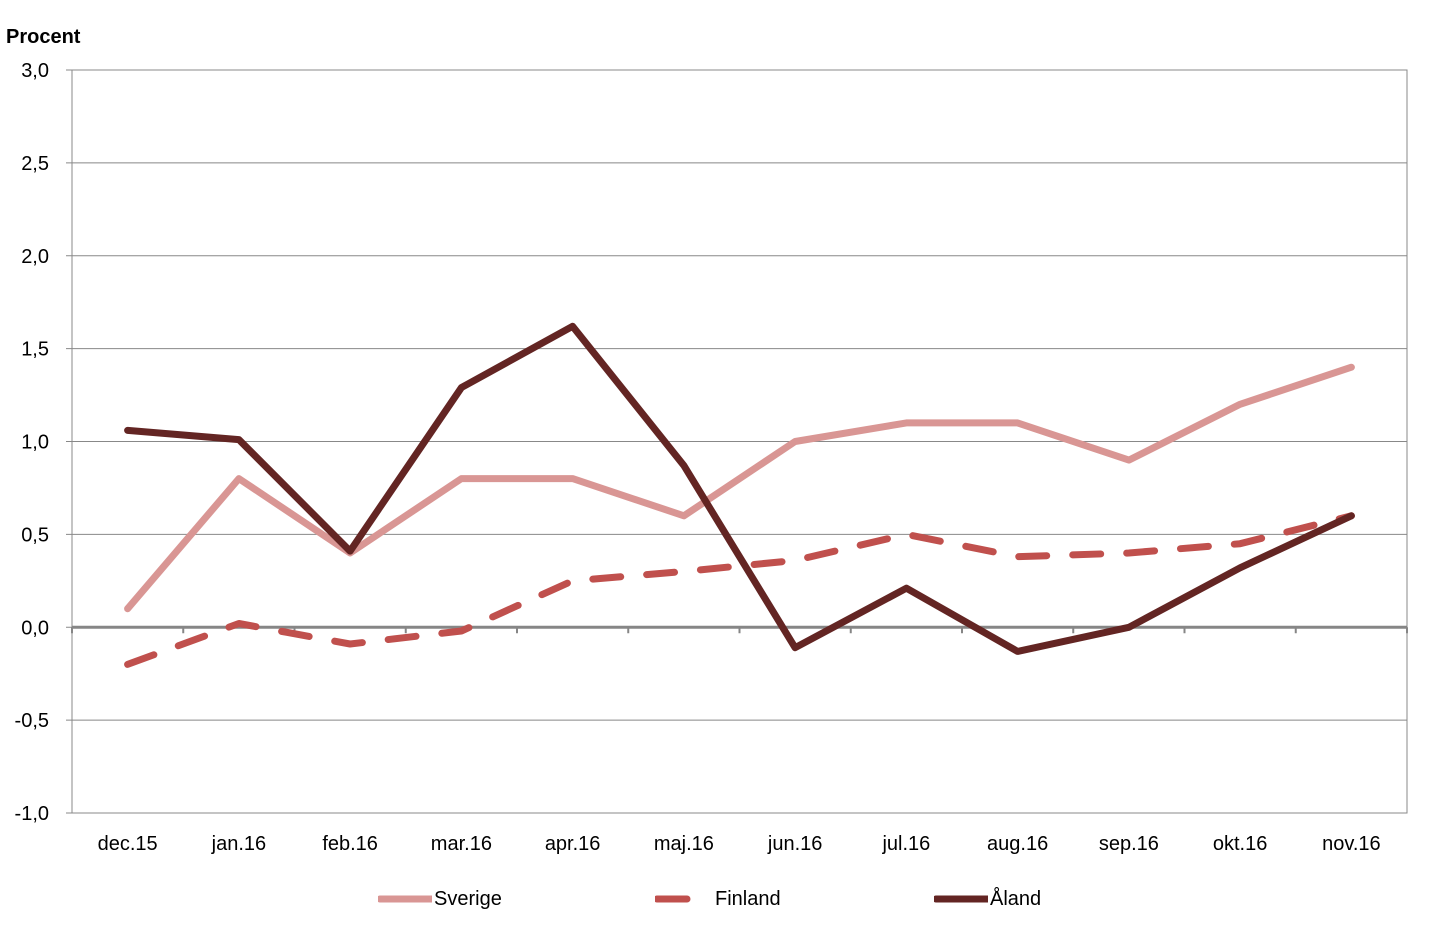 Image resolution: width=1437 pixels, height=940 pixels. Describe the element at coordinates (32, 814) in the screenshot. I see `y-tick-label: -1,0` at that location.